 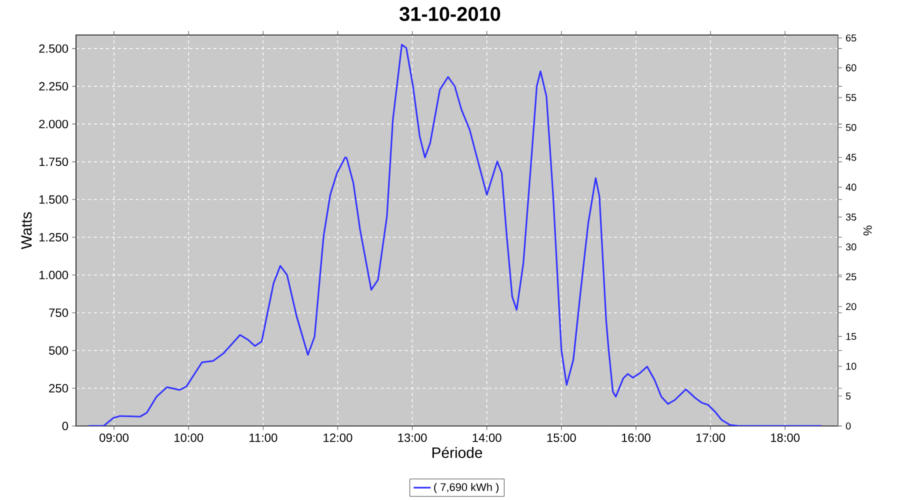 I want to click on x-tick-label: 13:00, so click(x=412, y=438).